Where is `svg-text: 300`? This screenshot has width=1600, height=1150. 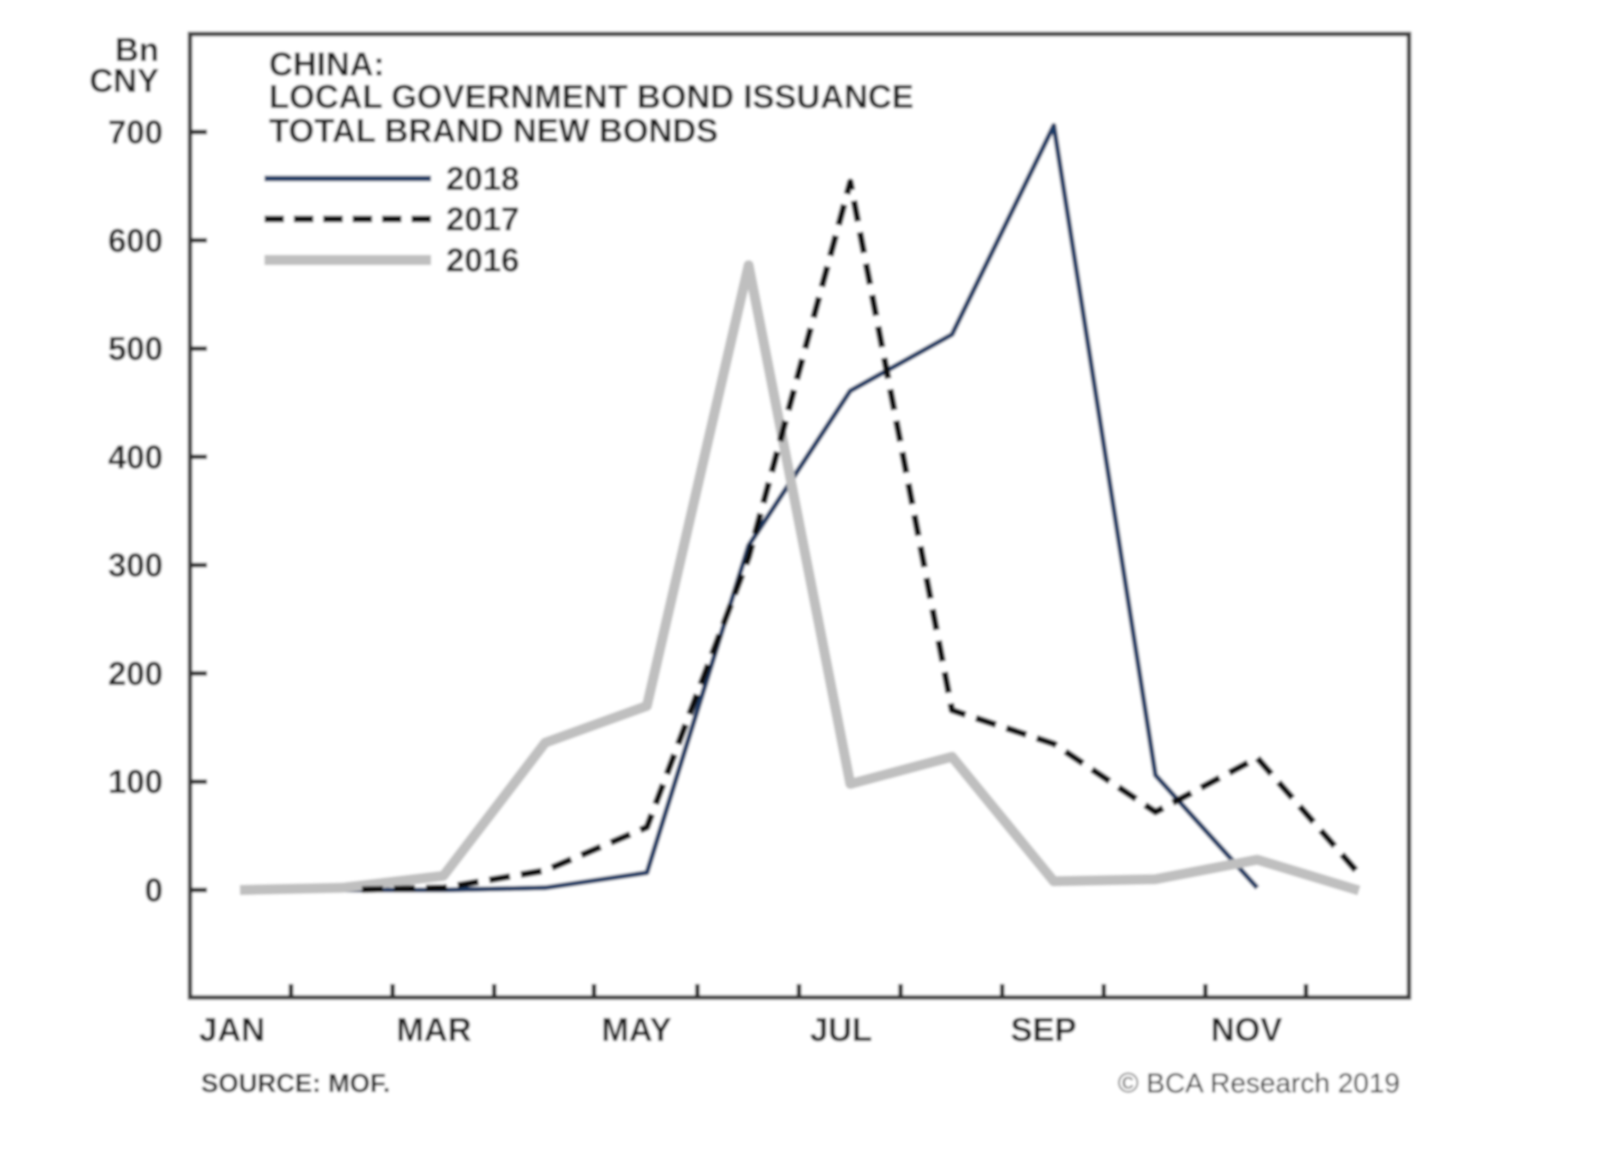 svg-text: 300 is located at coordinates (135, 565).